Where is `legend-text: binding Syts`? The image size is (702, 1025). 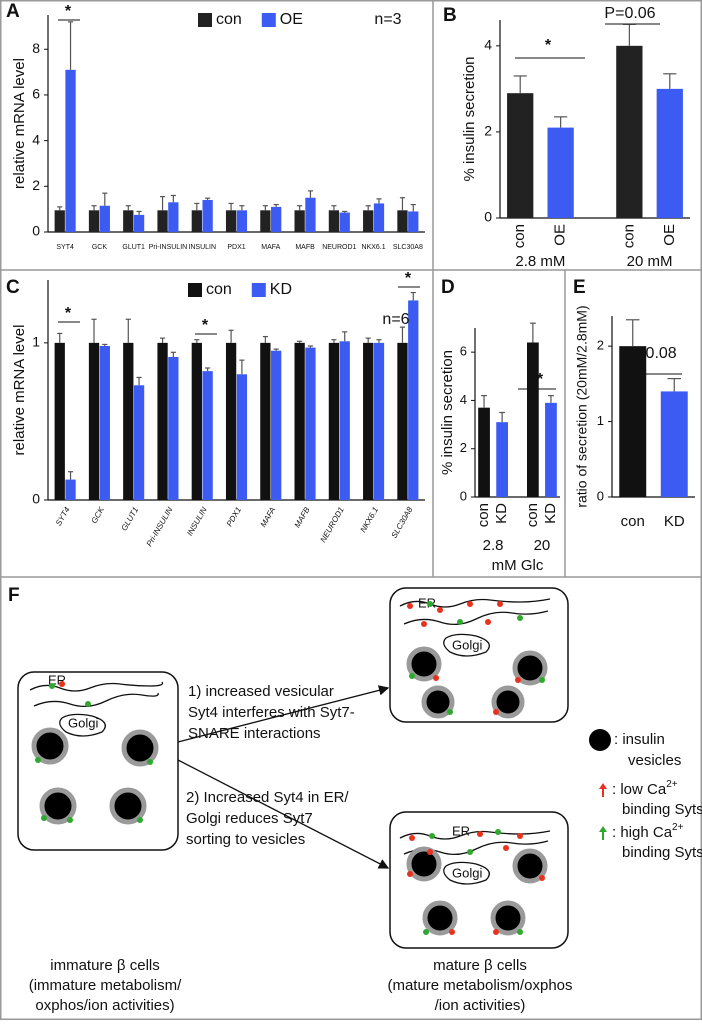
legend-text: binding Syts is located at coordinates (662, 809).